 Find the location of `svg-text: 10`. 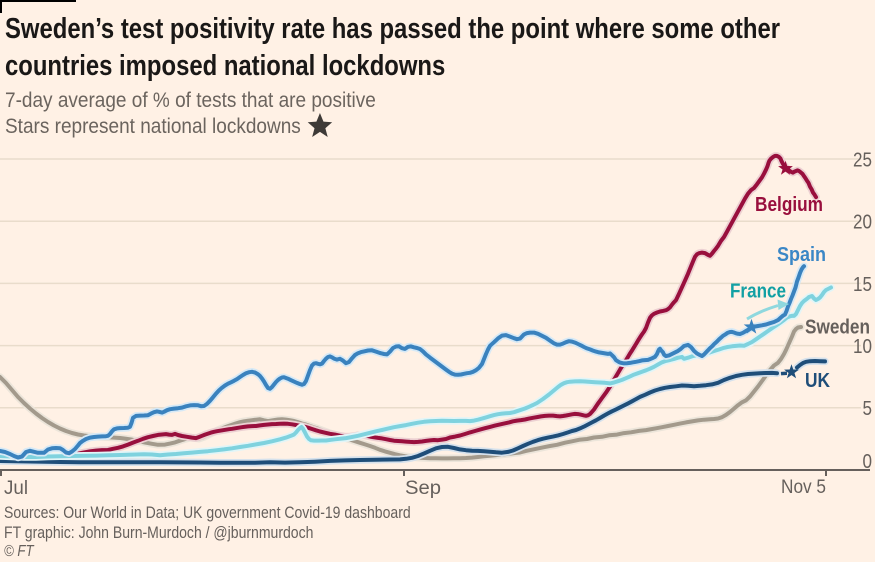

svg-text: 10 is located at coordinates (862, 347).